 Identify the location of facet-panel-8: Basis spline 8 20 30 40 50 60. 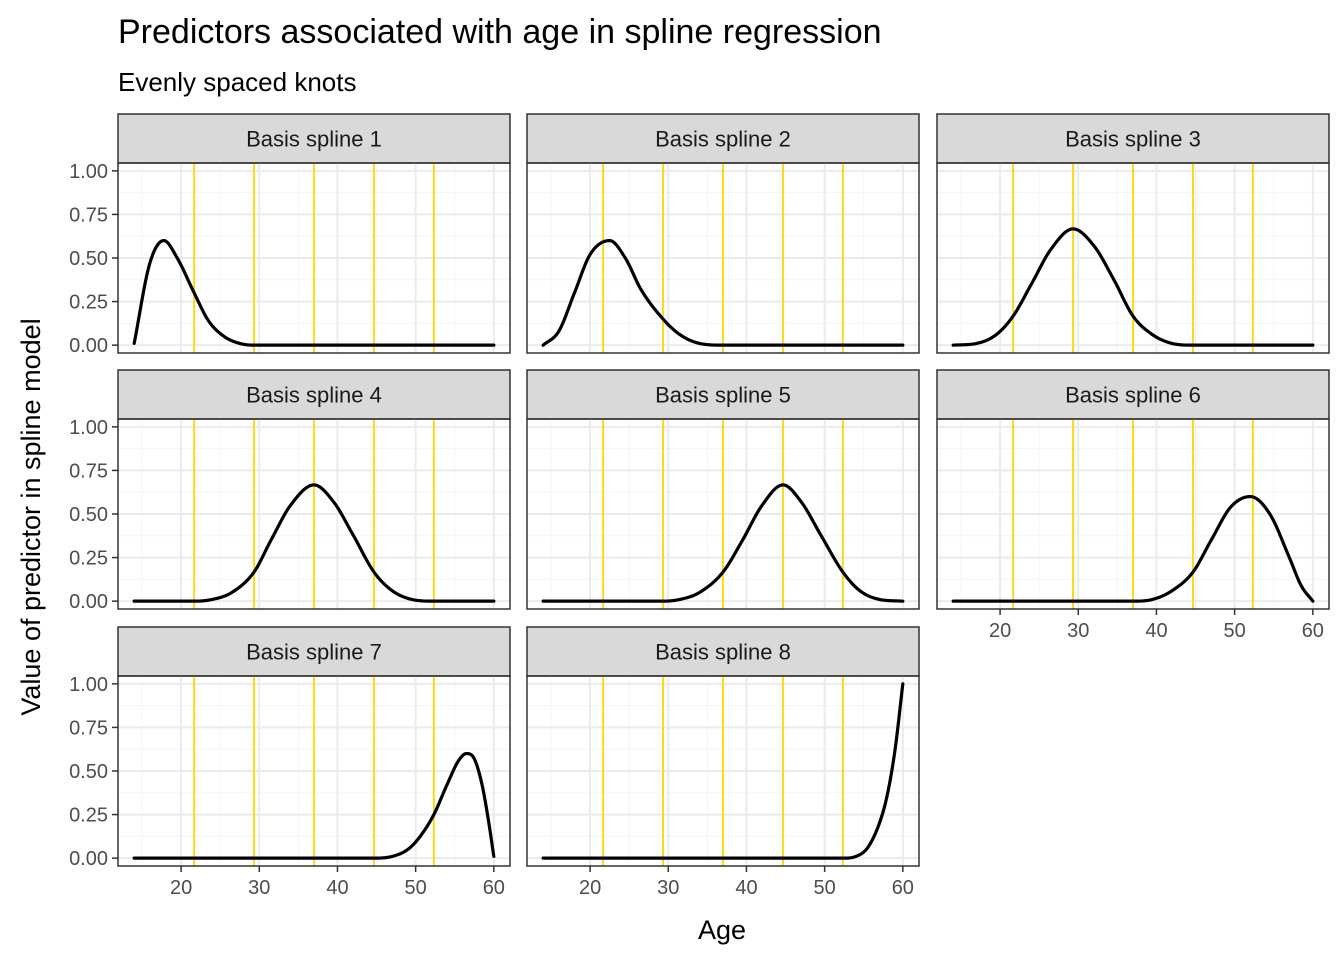
(723, 762).